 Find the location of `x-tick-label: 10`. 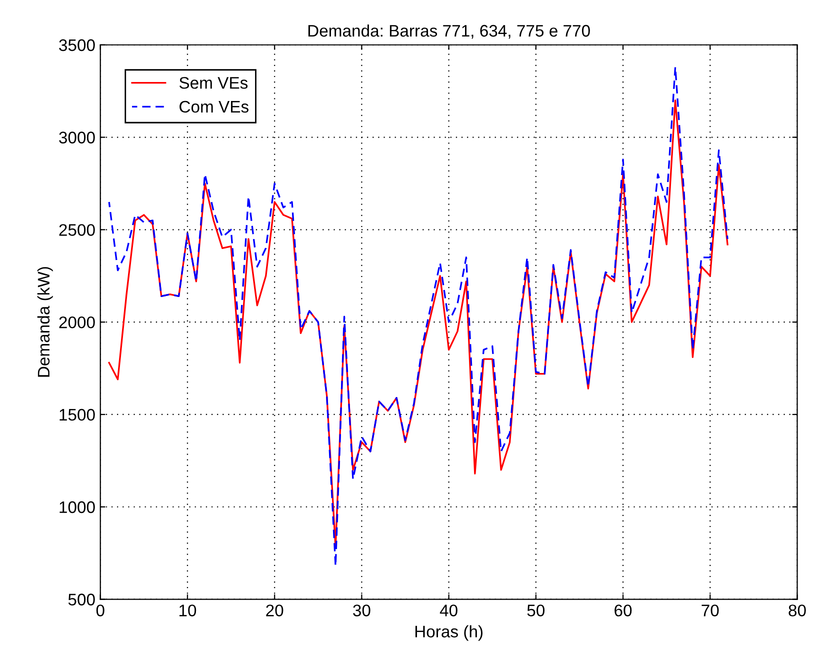

x-tick-label: 10 is located at coordinates (187, 610).